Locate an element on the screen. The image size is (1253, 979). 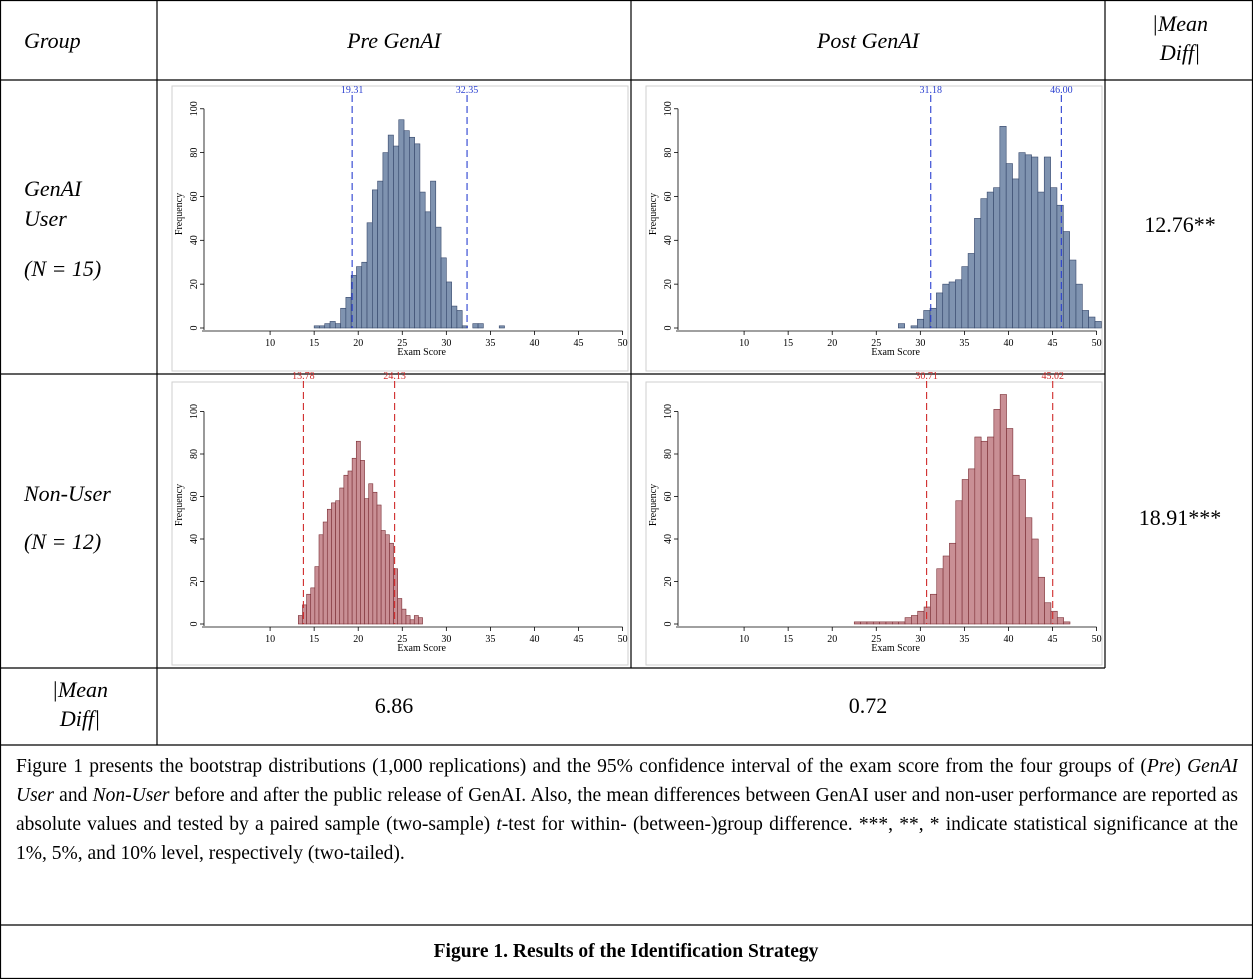
y-tick-label: 0 is located at coordinates (194, 624).